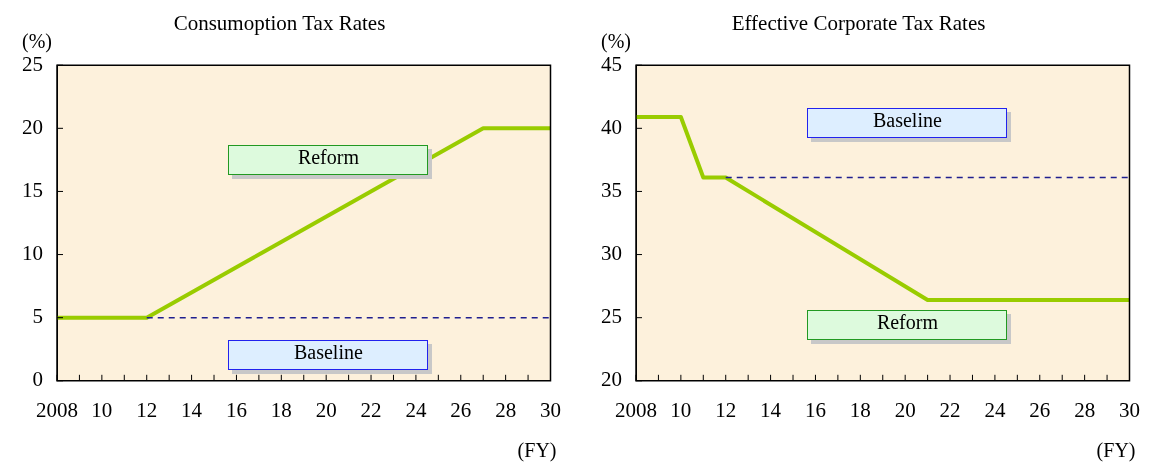 Image resolution: width=1159 pixels, height=464 pixels. What do you see at coordinates (279, 23) in the screenshot?
I see `chart-title: Consumoption Tax Rates` at bounding box center [279, 23].